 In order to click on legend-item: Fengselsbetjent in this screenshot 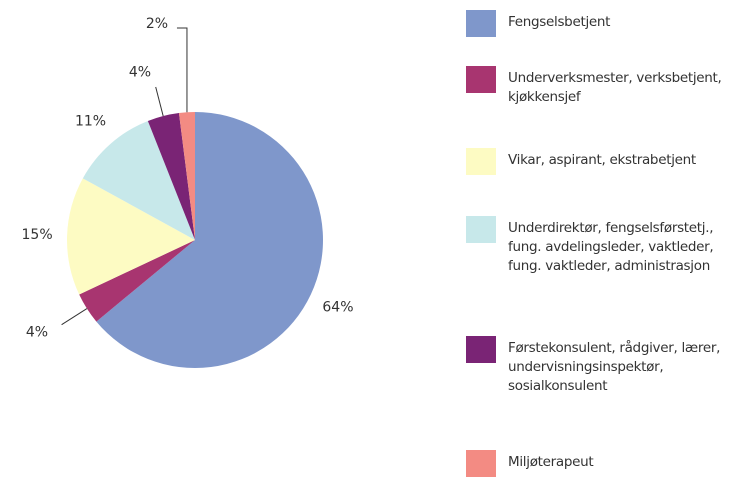, I will do `click(538, 23)`.